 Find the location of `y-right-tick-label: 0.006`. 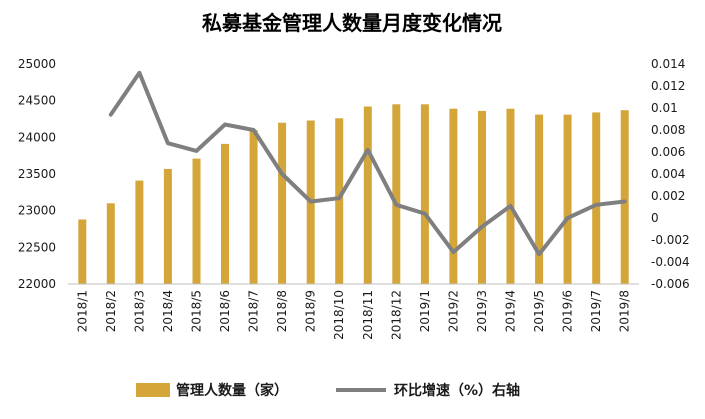

y-right-tick-label: 0.006 is located at coordinates (668, 152).